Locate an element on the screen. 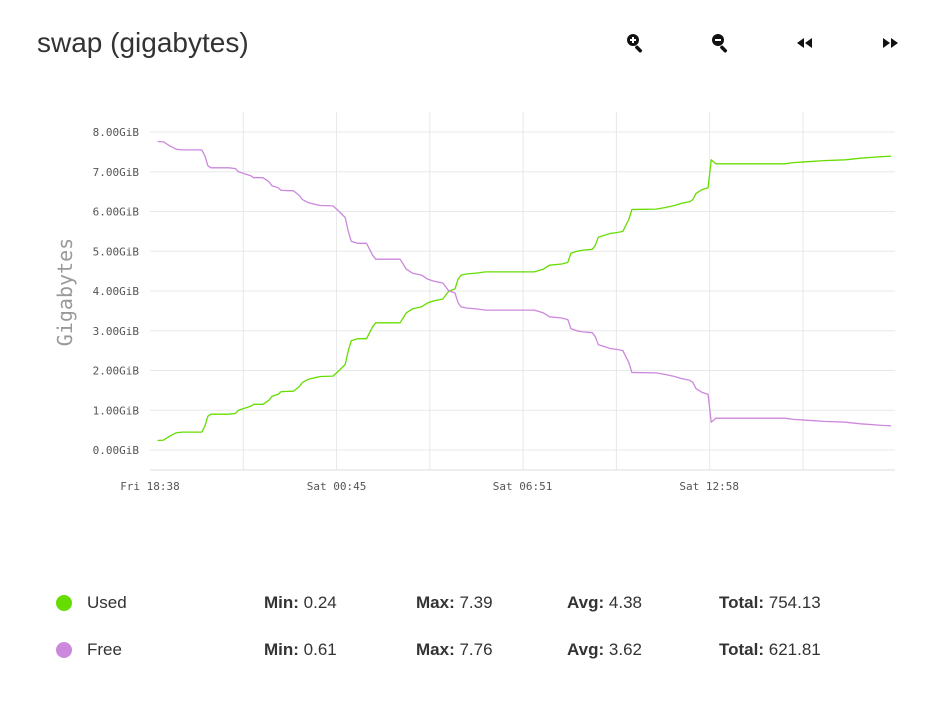 This screenshot has width=933, height=717. y-tick-label: 1.00GiB is located at coordinates (116, 410).